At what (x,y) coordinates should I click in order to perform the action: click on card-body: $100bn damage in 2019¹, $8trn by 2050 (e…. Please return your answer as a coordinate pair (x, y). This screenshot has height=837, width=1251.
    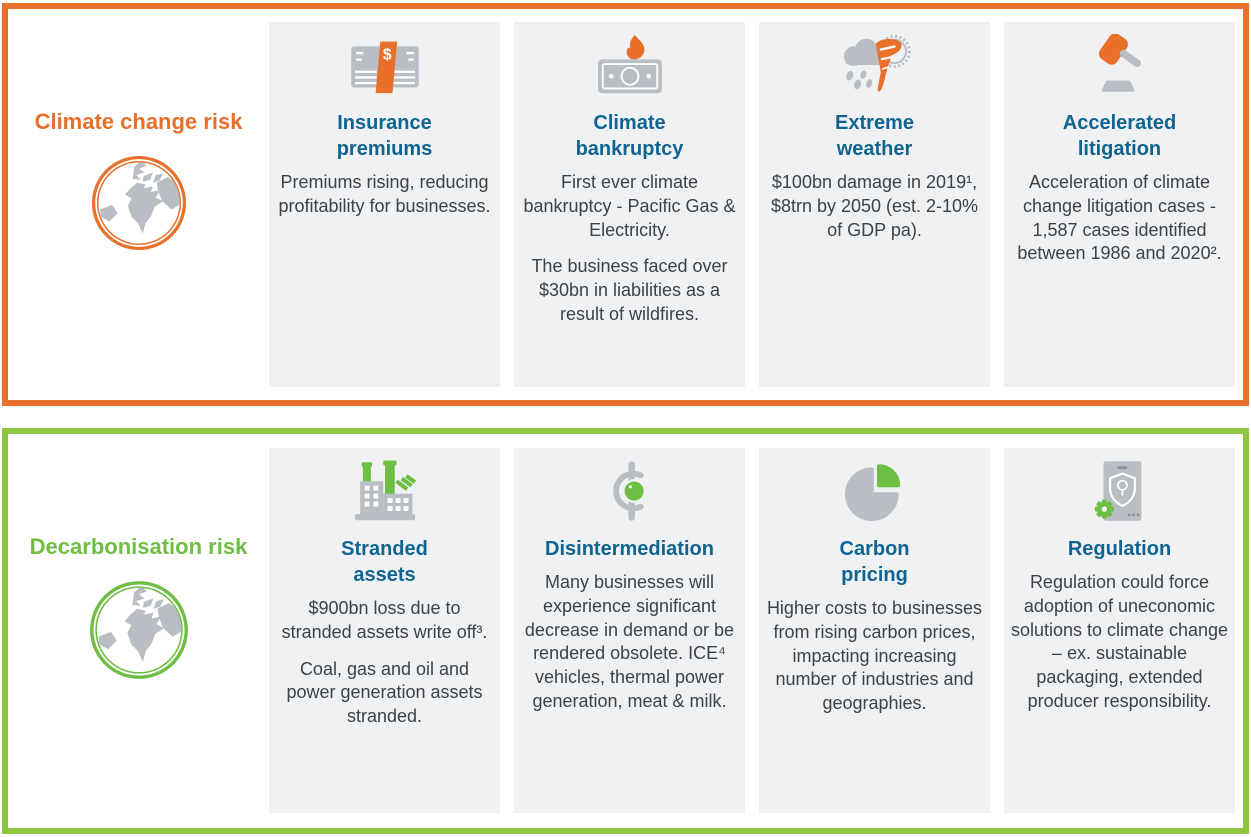
    Looking at the image, I should click on (874, 213).